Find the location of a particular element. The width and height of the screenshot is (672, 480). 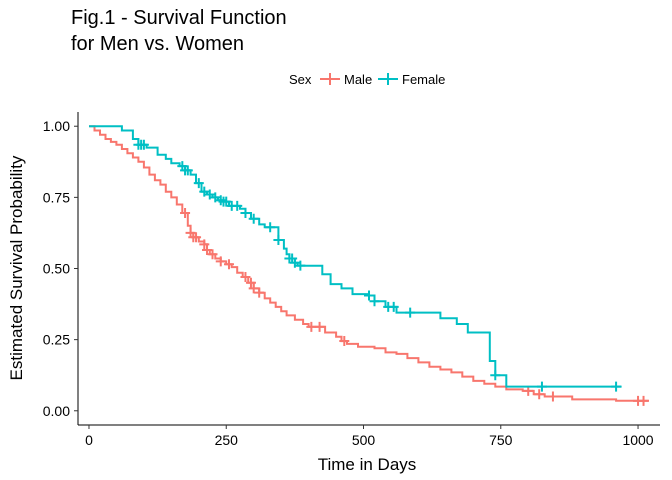

x-tick-label: 1000 is located at coordinates (637, 440).